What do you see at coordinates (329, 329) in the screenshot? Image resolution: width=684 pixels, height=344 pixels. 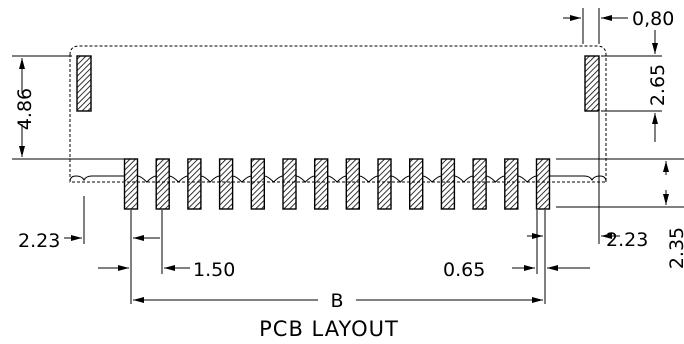 I see `drawing-title: PCB LAYOUT` at bounding box center [329, 329].